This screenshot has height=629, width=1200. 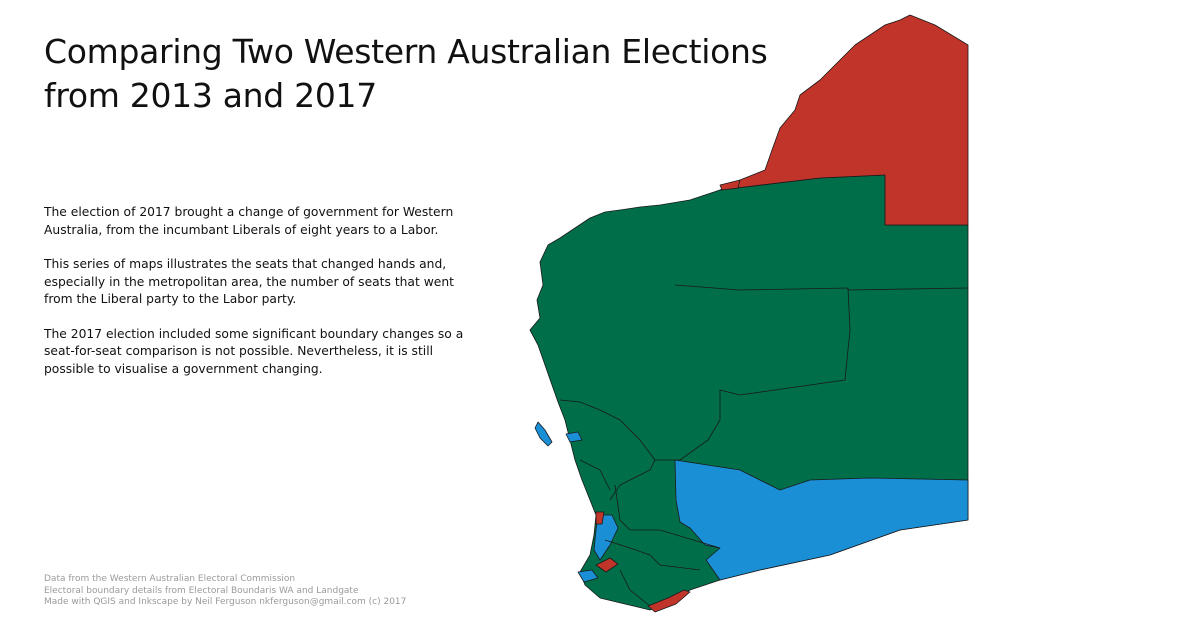 What do you see at coordinates (669, 601) in the screenshot?
I see `region-red-albany` at bounding box center [669, 601].